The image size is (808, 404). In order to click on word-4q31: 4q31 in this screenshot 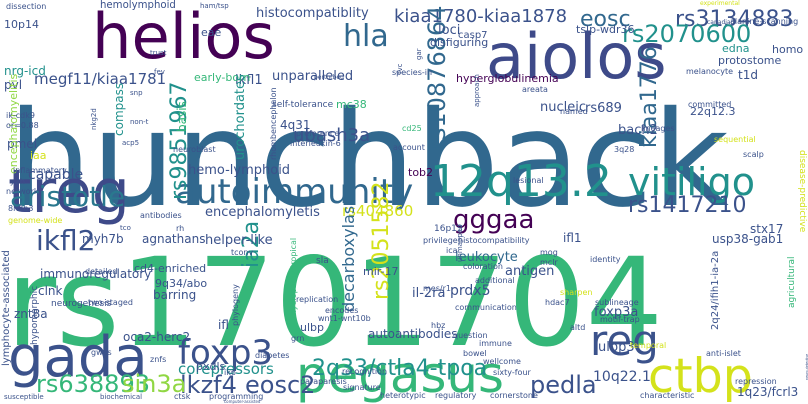, I will do `click(295, 125)`.